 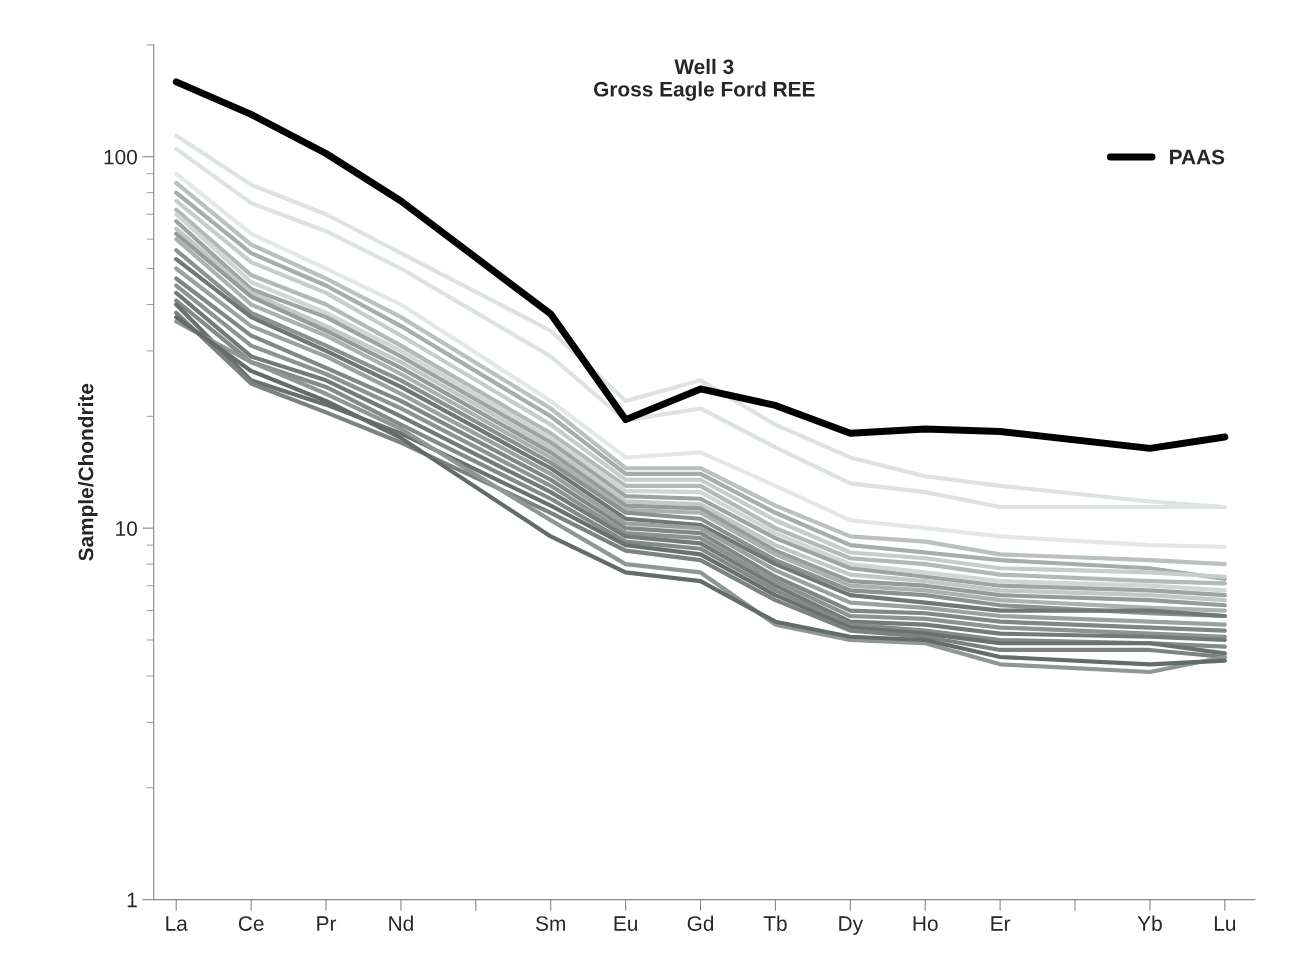 I want to click on y-tick-label: 1, so click(x=132, y=900).